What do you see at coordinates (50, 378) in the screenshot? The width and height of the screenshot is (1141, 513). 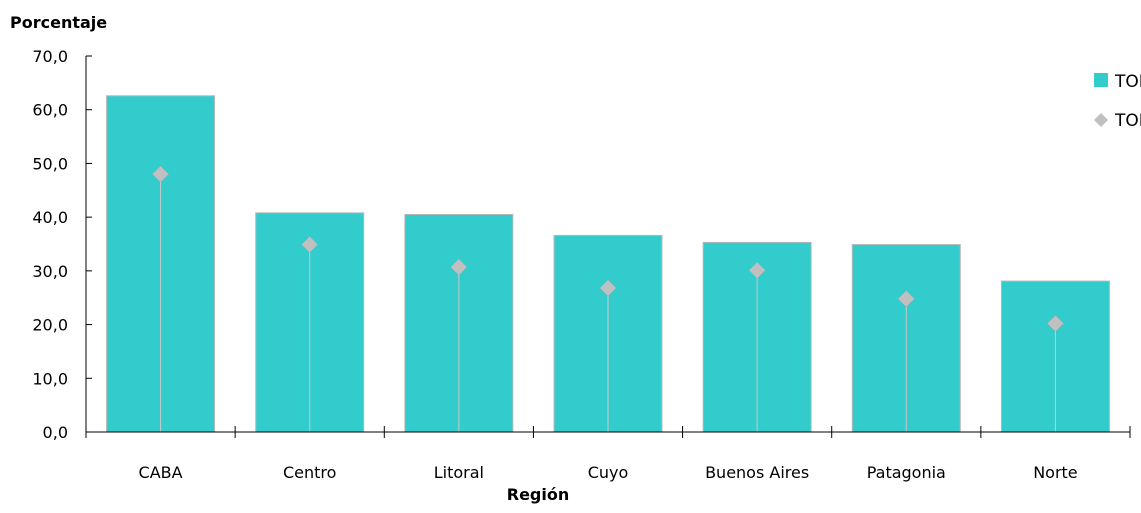 I see `y-tick-label: 10,0` at bounding box center [50, 378].